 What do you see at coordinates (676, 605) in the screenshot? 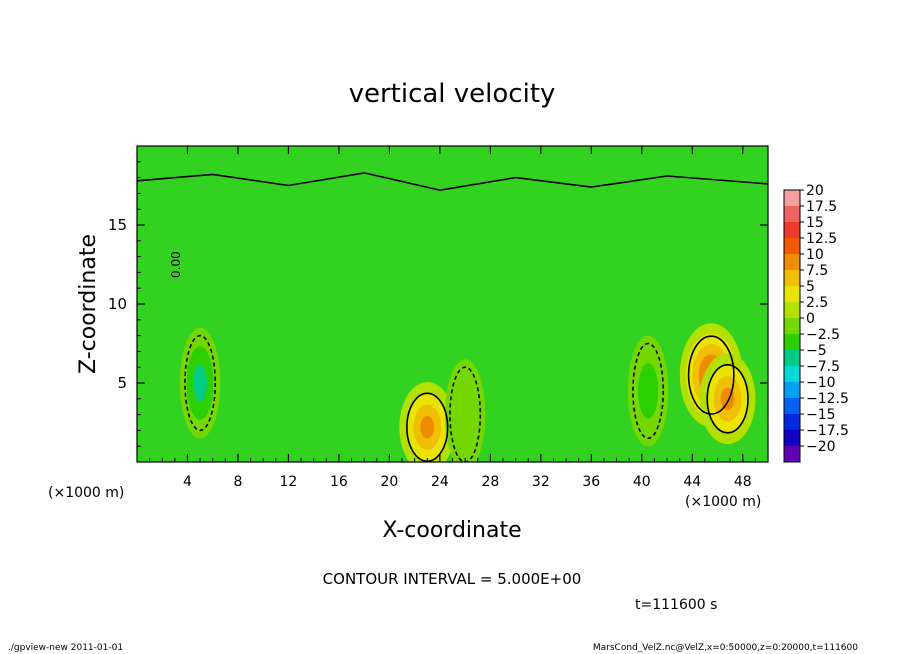
I see `time-label: t=111600 s` at bounding box center [676, 605].